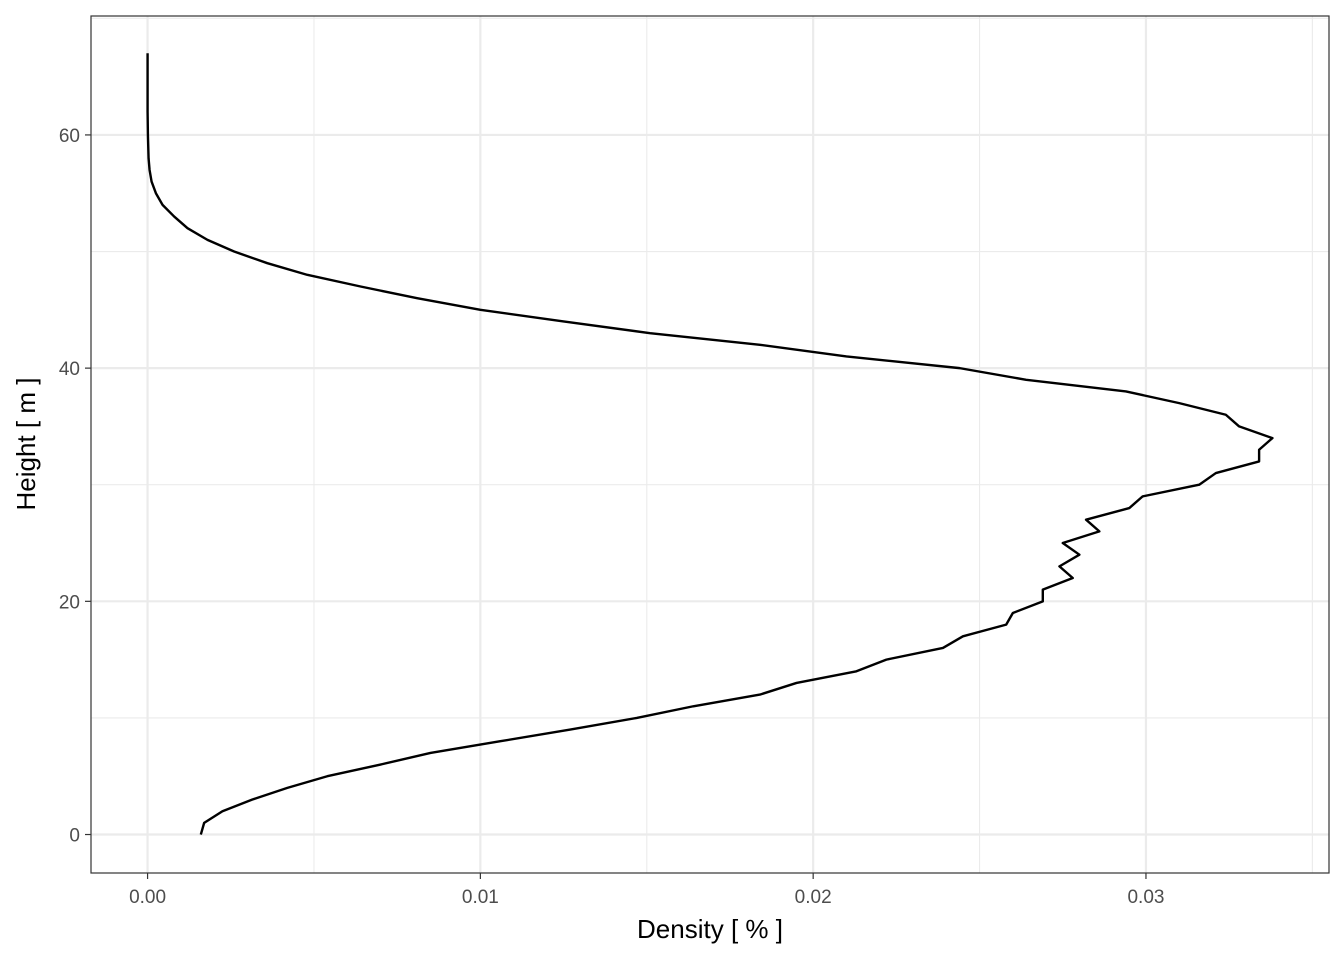 This screenshot has width=1344, height=960. Describe the element at coordinates (147, 897) in the screenshot. I see `x-tick-label: 0.00` at that location.